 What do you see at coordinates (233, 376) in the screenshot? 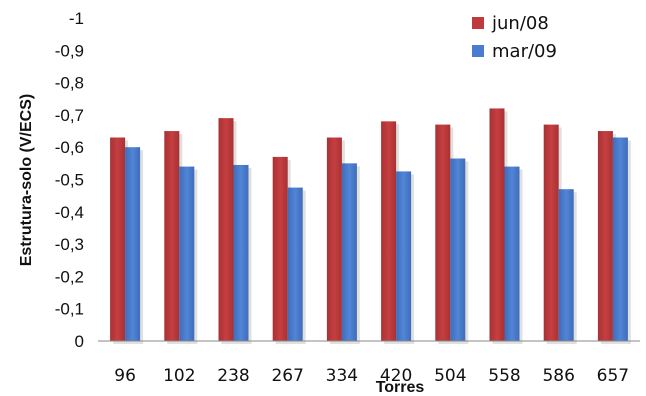
I see `x-tick-label: 238` at bounding box center [233, 376].